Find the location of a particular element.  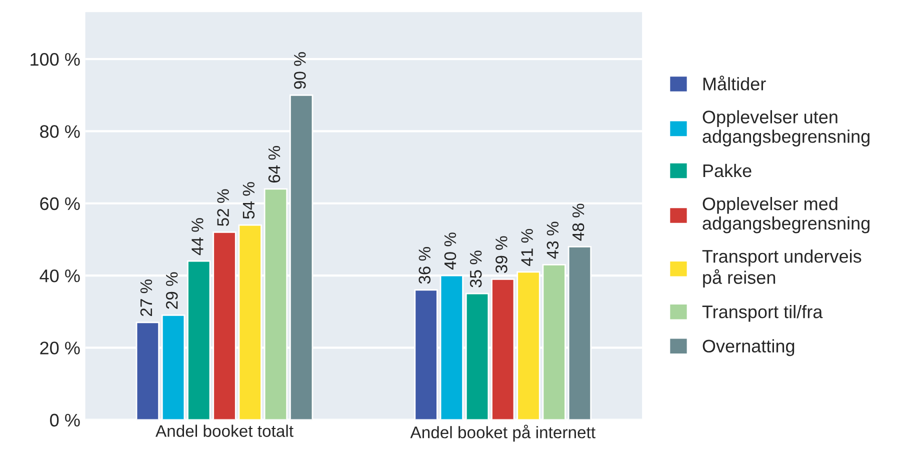

legend-label: Overnatting is located at coordinates (748, 347).